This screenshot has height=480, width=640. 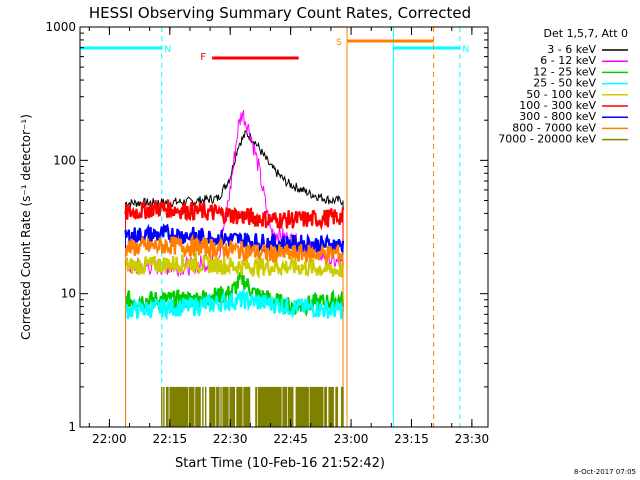 I want to click on x-tick-label: 22:00, so click(x=109, y=439).